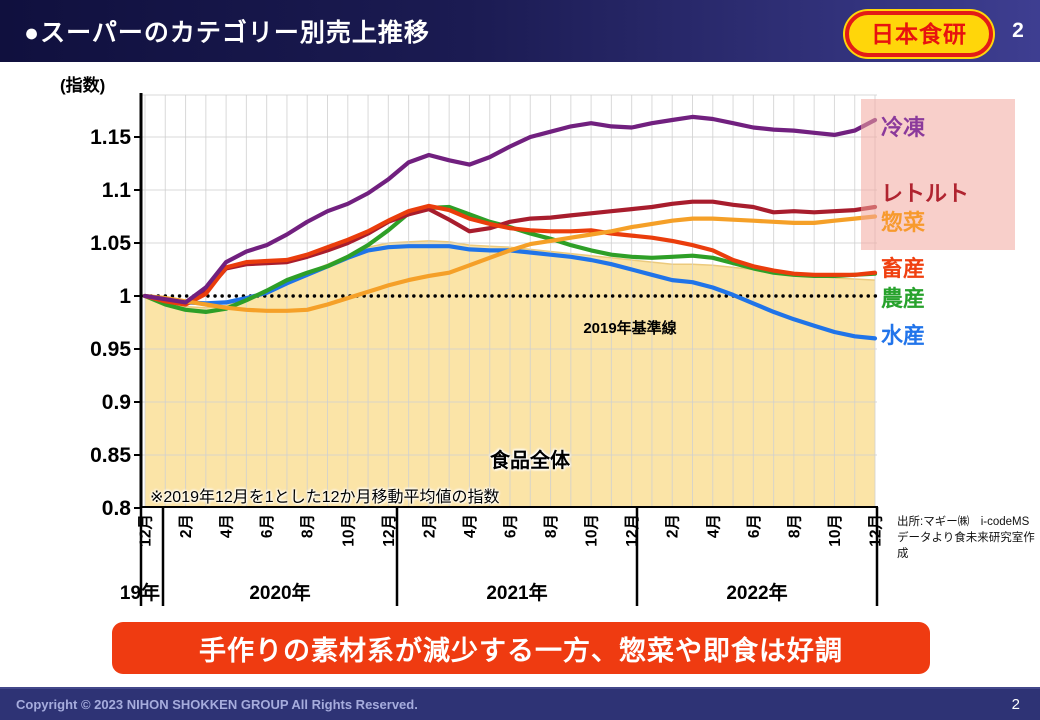  I want to click on svg-text: 1.15, so click(110, 137).